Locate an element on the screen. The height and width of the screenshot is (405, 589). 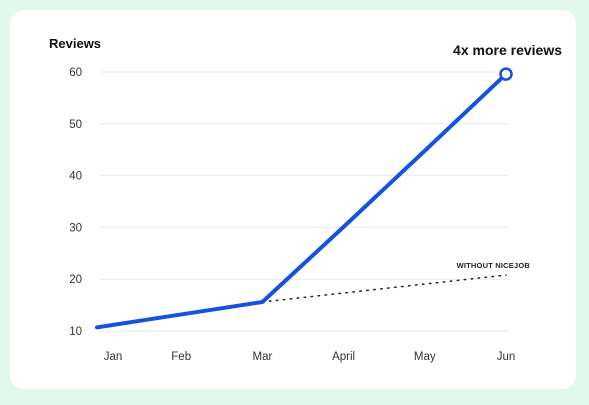
y-tick-label: 50 is located at coordinates (75, 125).